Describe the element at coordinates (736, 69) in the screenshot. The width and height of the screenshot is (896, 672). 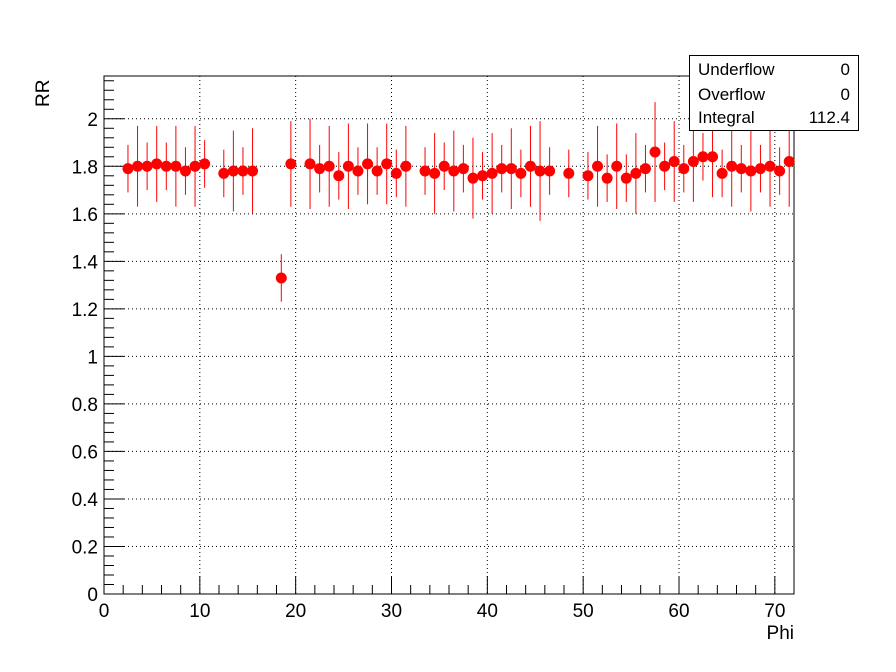
I see `underflow-label: Underflow` at that location.